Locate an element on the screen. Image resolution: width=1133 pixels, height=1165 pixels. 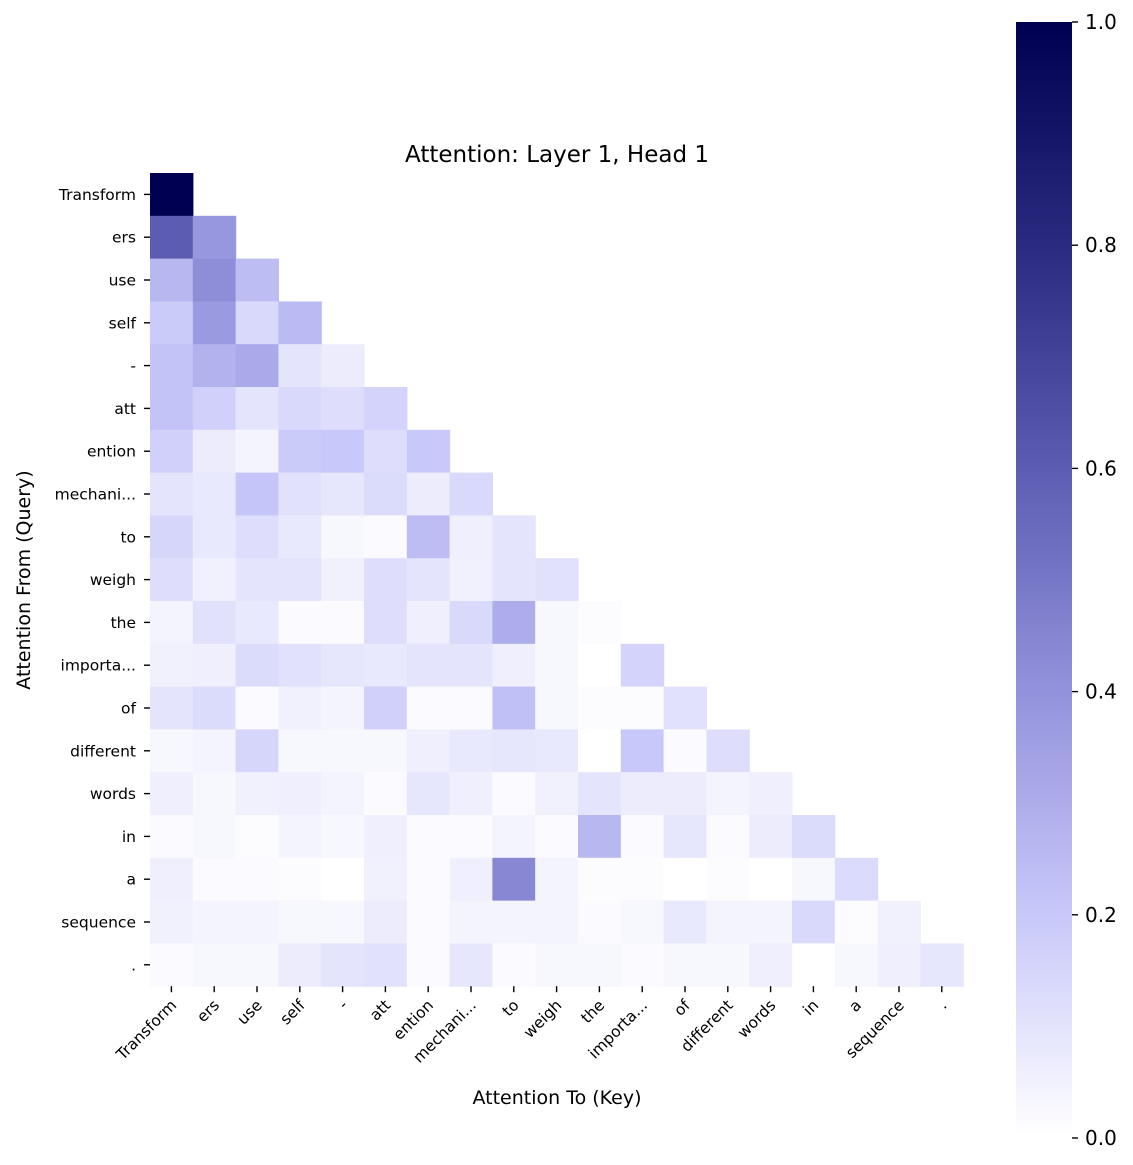
y-tick-label: - is located at coordinates (133, 366).